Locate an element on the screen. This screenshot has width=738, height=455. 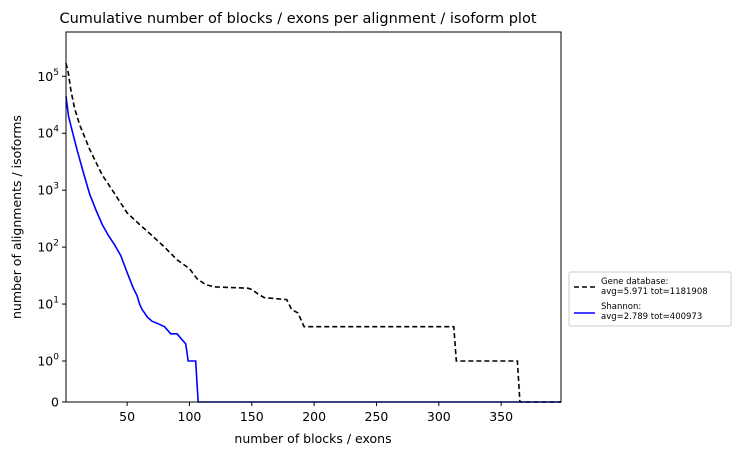
legend-box is located at coordinates (650, 299).